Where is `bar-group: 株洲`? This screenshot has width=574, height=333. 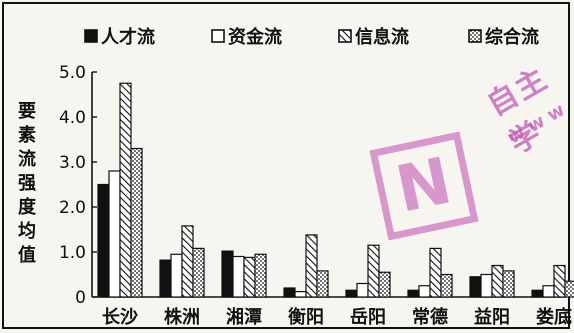 bar-group: 株洲 is located at coordinates (182, 276).